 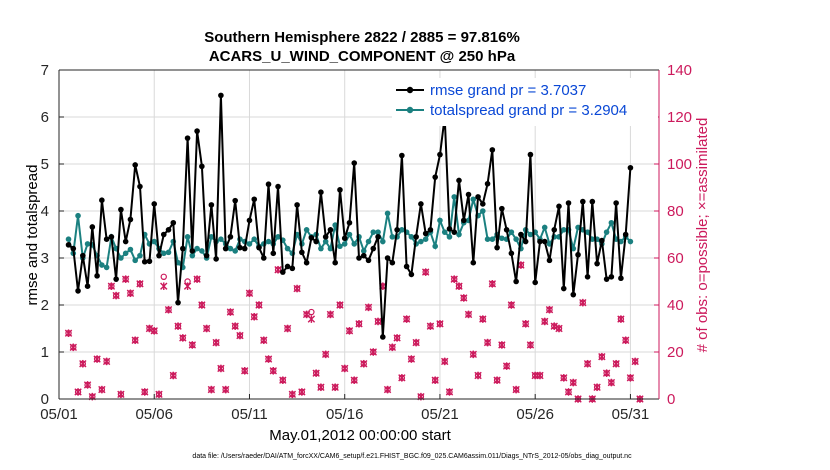 What do you see at coordinates (675, 352) in the screenshot?
I see `y-tick-label-right: 20` at bounding box center [675, 352].